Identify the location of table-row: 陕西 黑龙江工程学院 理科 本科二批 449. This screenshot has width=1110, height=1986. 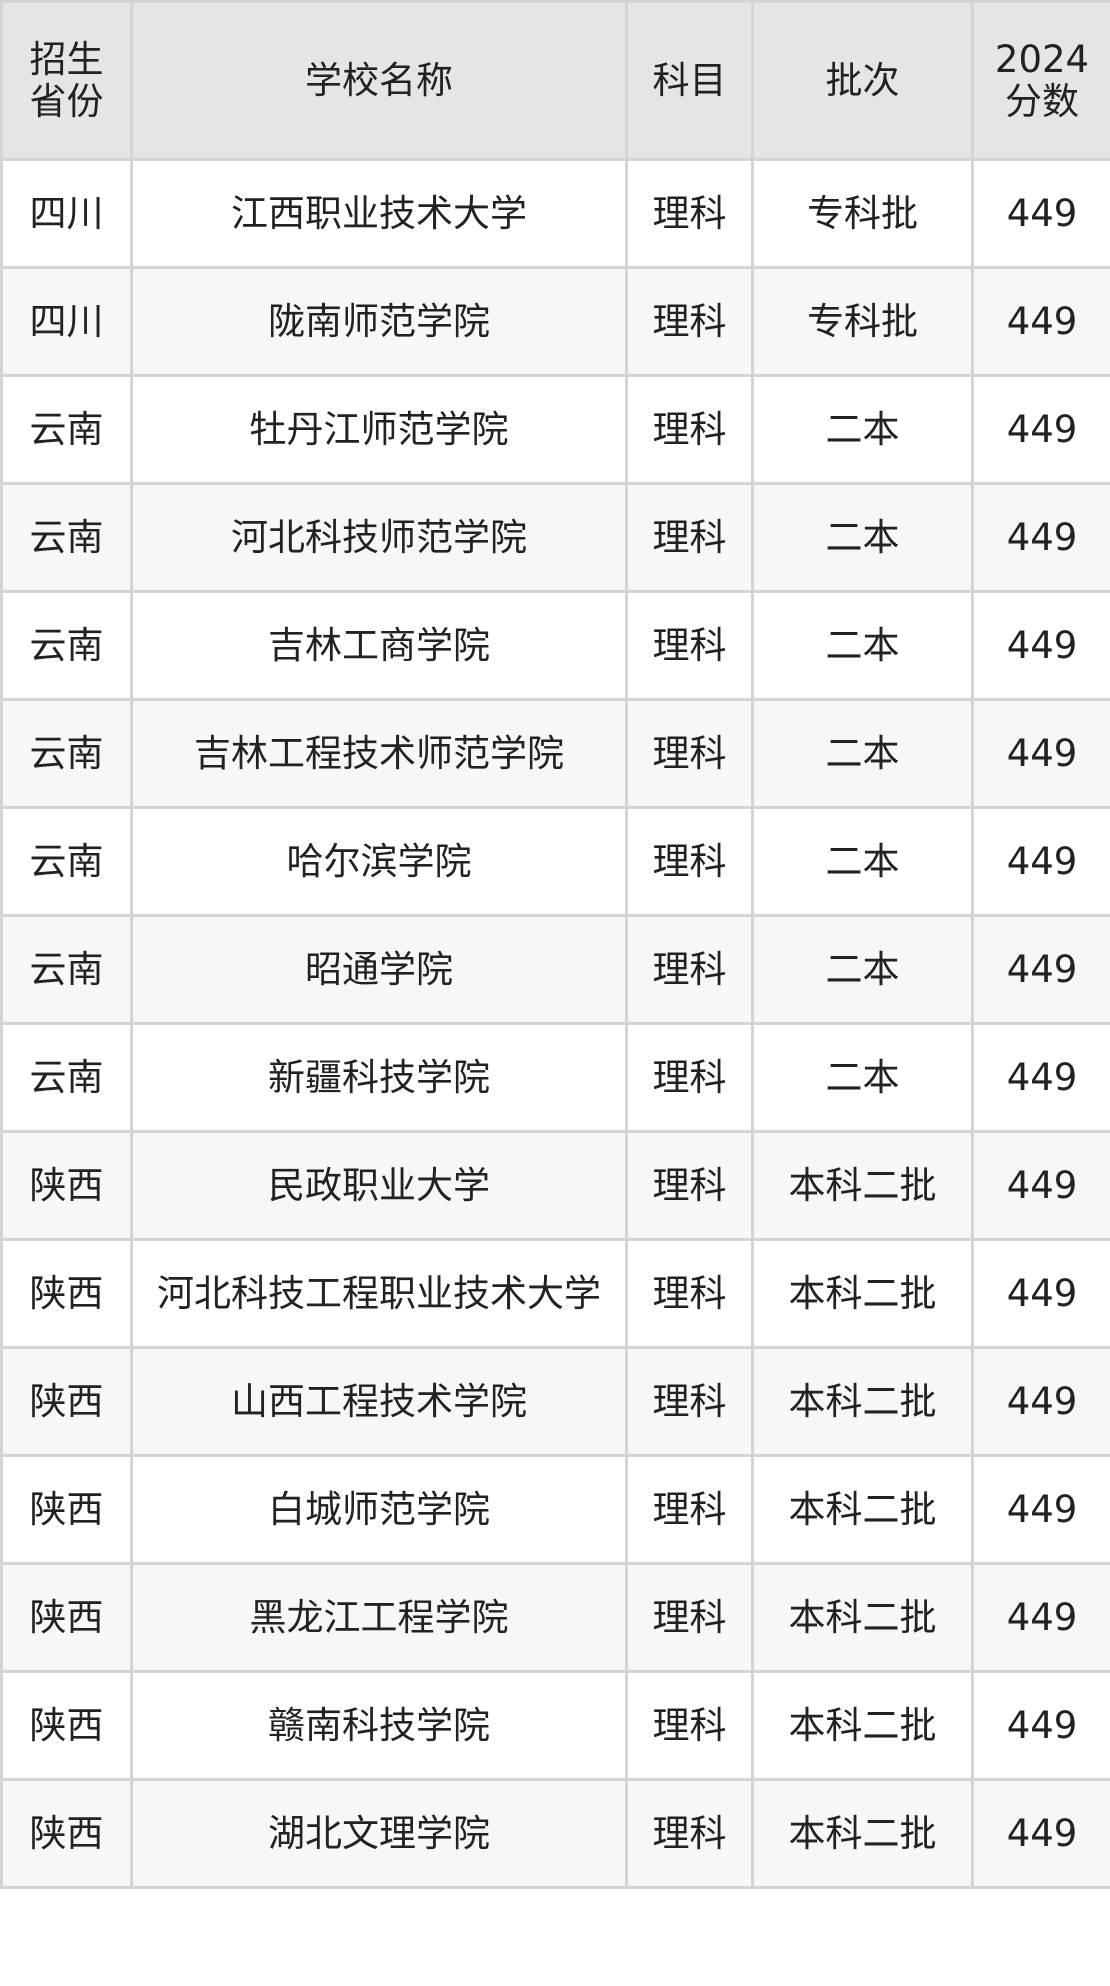
(555, 1617).